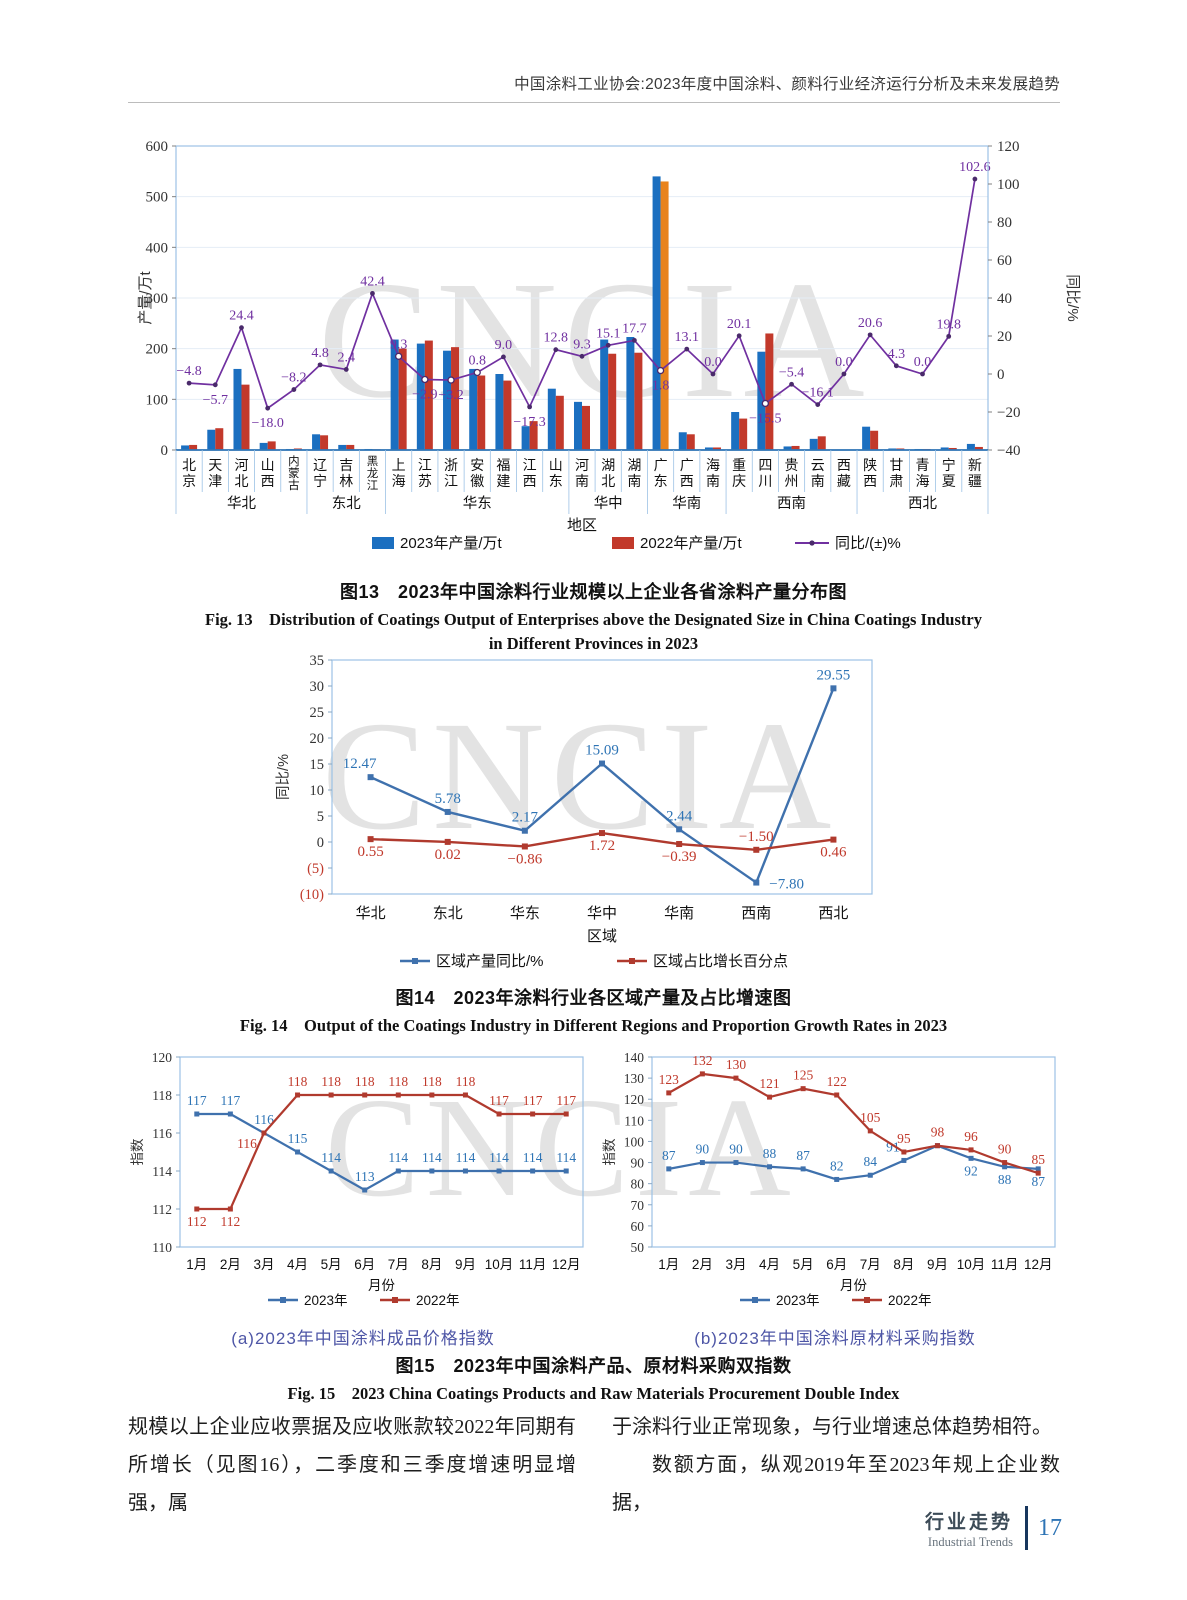 This screenshot has width=1187, height=1600. What do you see at coordinates (634, 328) in the screenshot?
I see `svg-text: 17.7` at bounding box center [634, 328].